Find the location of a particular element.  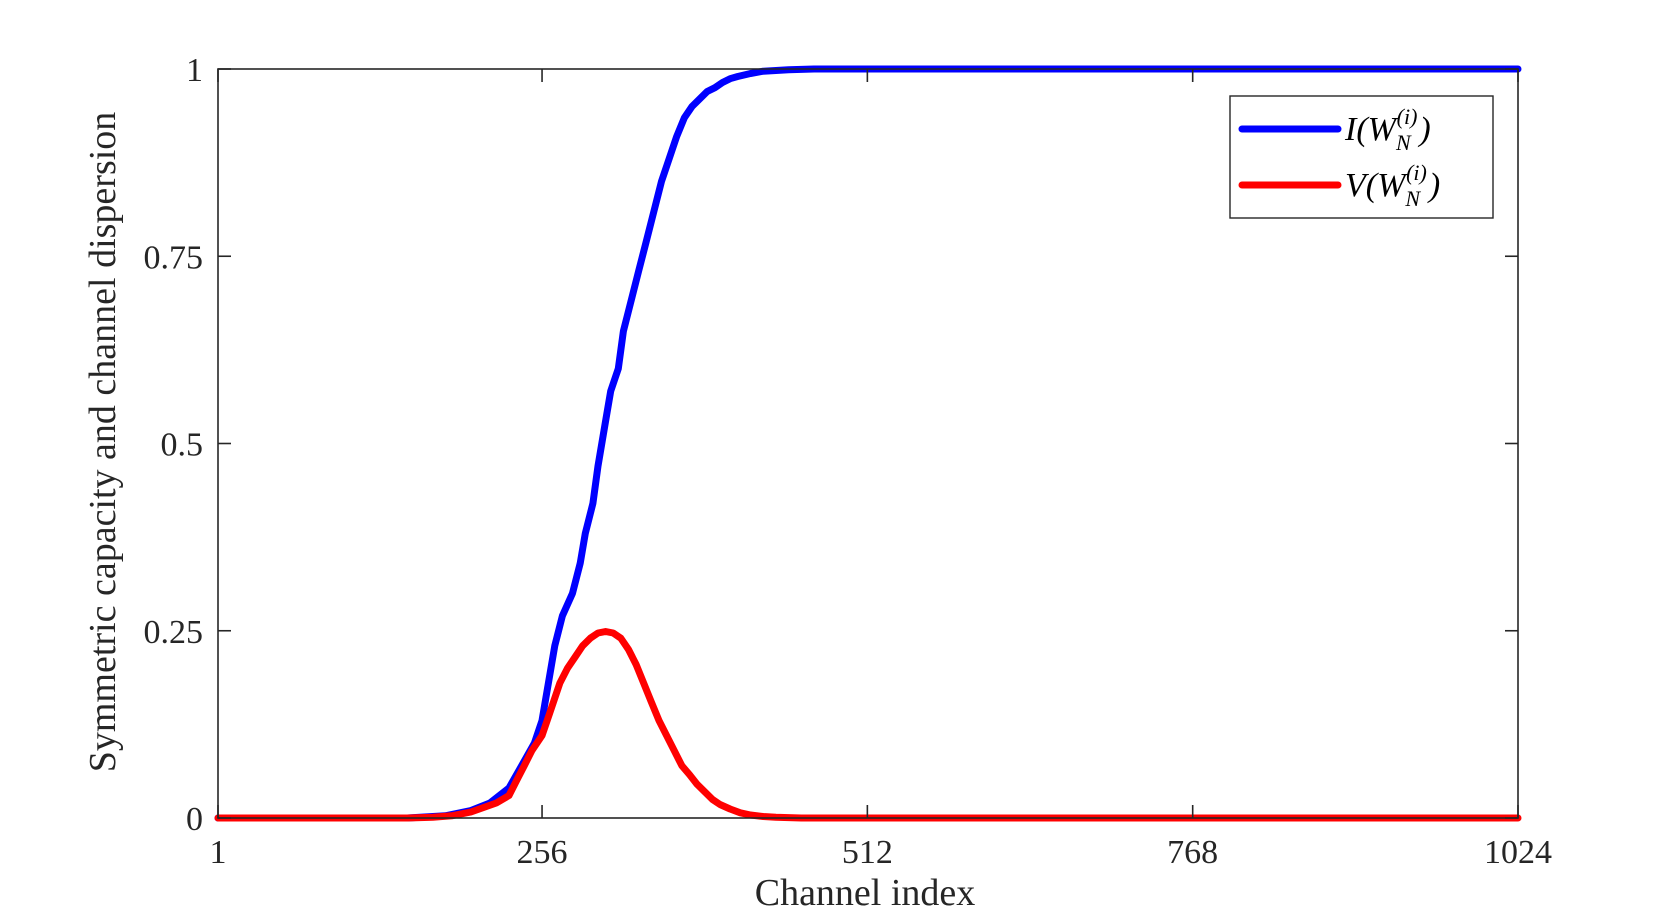

y-tick-label: 1 is located at coordinates (194, 70).